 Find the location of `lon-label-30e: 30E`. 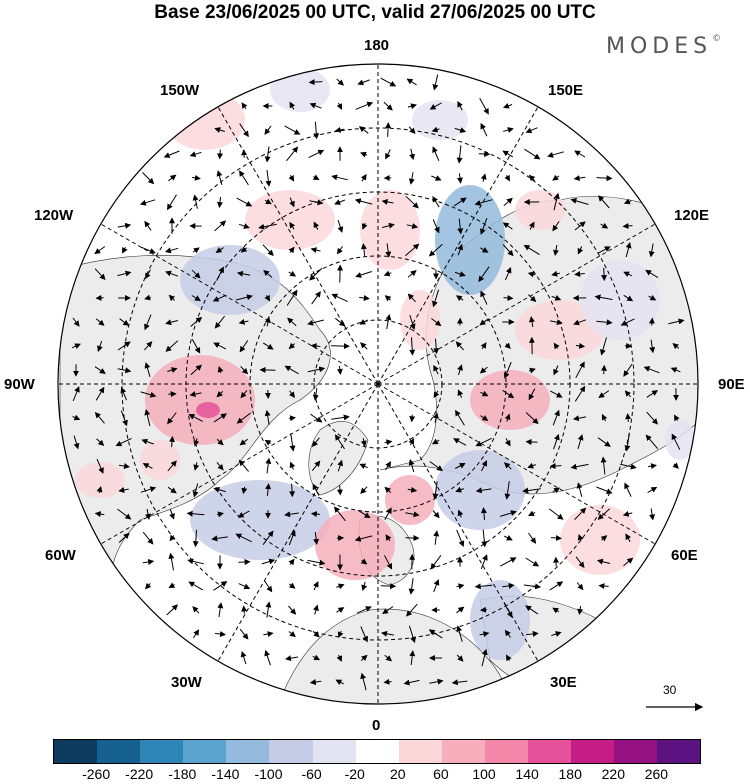

lon-label-30e: 30E is located at coordinates (563, 682).